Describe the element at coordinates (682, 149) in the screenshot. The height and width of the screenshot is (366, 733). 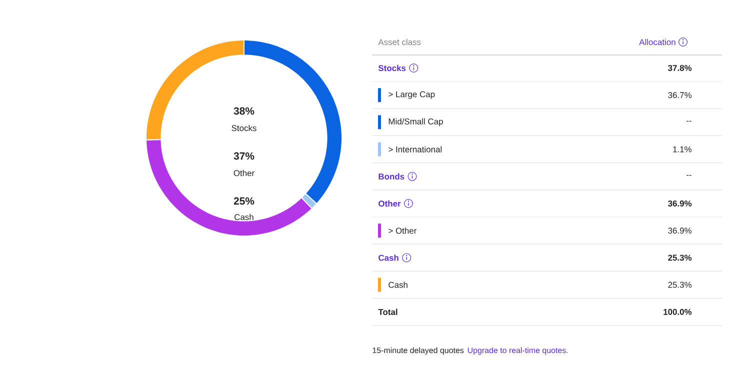
I see `data-label: 1.1%` at that location.